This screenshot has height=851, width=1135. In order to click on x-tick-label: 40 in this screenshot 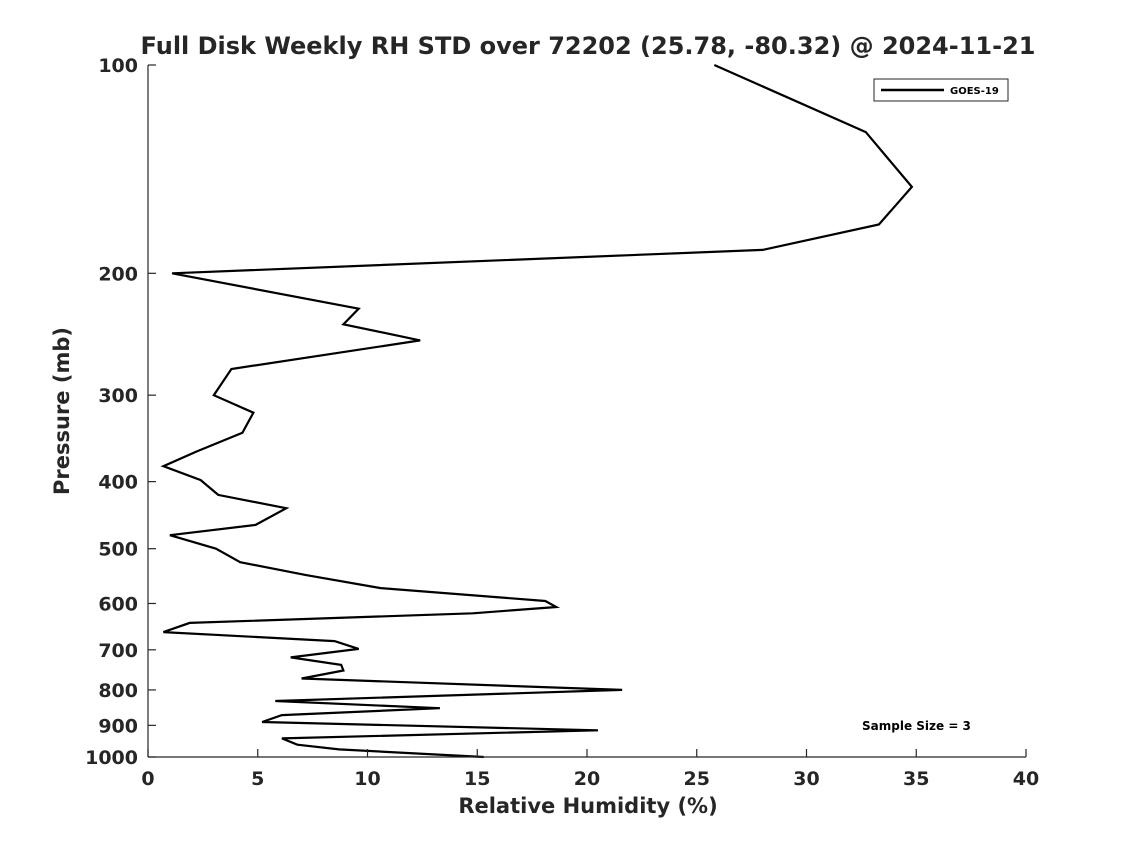, I will do `click(1026, 779)`.